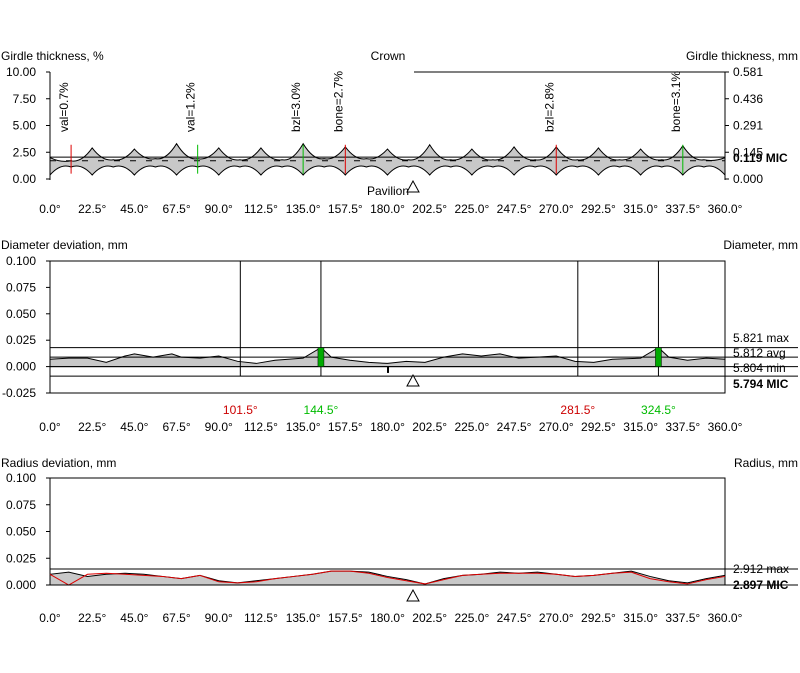 This screenshot has width=800, height=673. What do you see at coordinates (760, 245) in the screenshot?
I see `p2-right-title: Diameter, mm` at bounding box center [760, 245].